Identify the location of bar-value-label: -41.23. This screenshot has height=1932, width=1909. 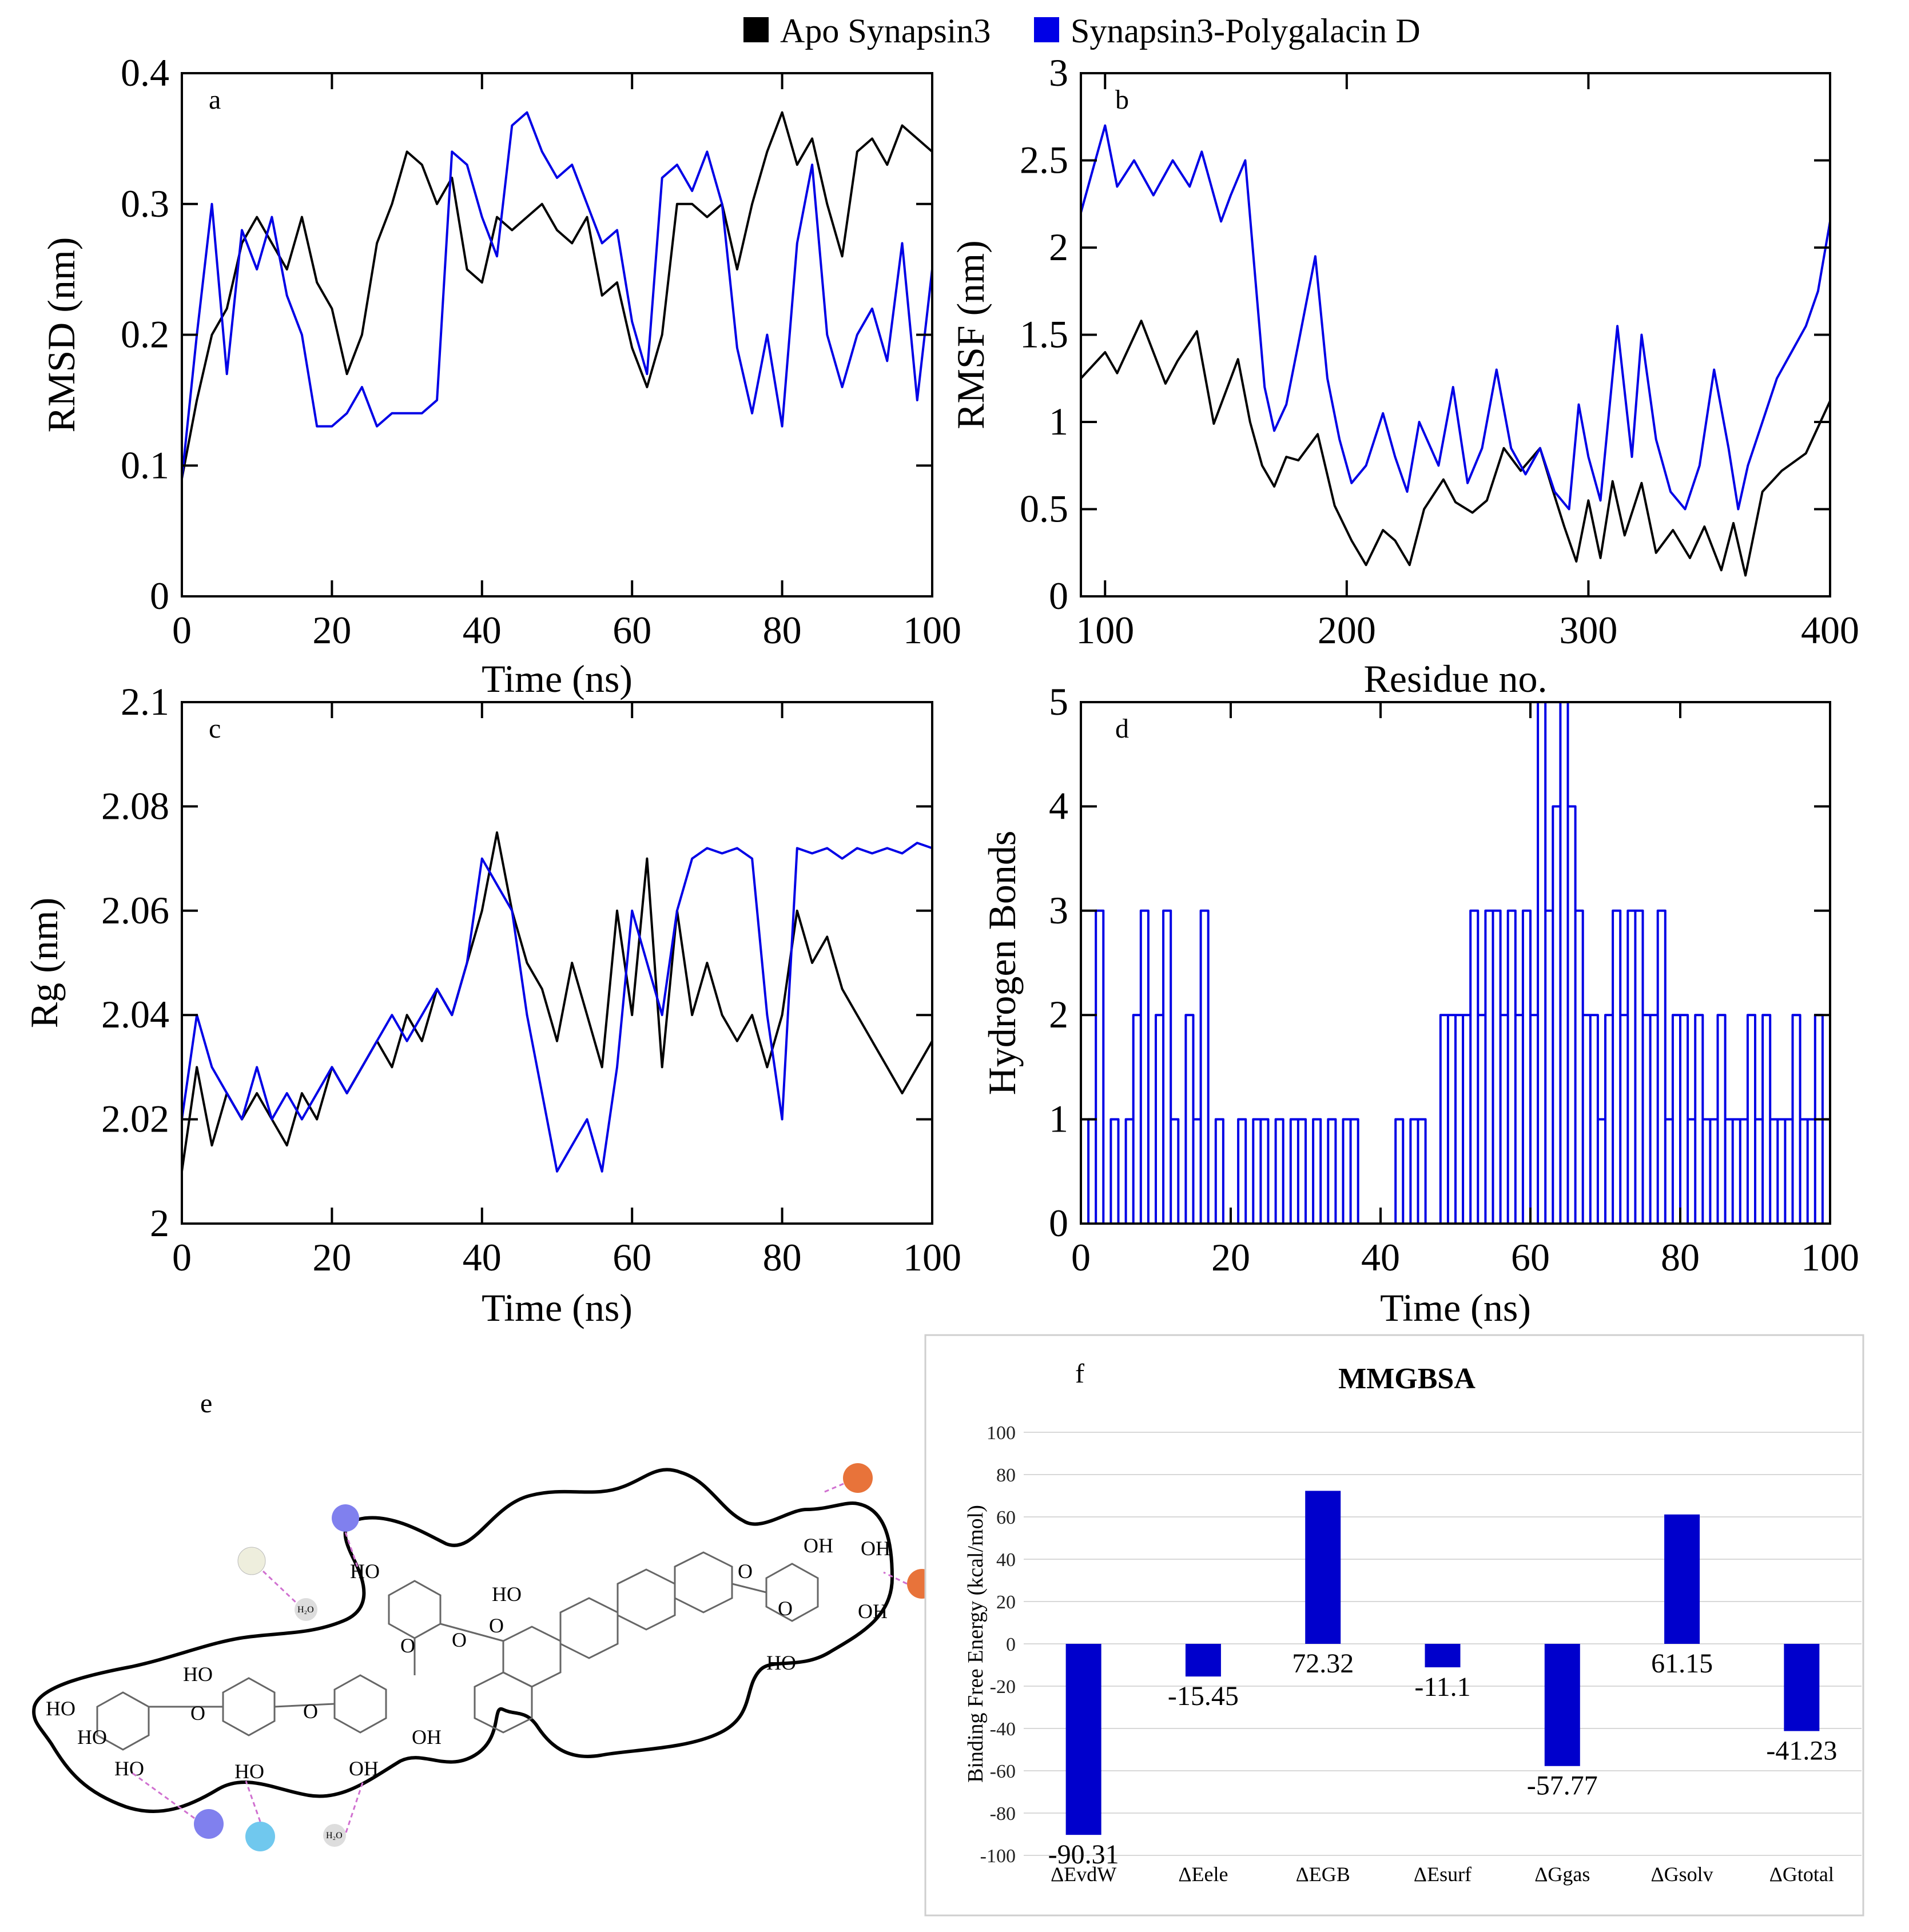
(1802, 1751).